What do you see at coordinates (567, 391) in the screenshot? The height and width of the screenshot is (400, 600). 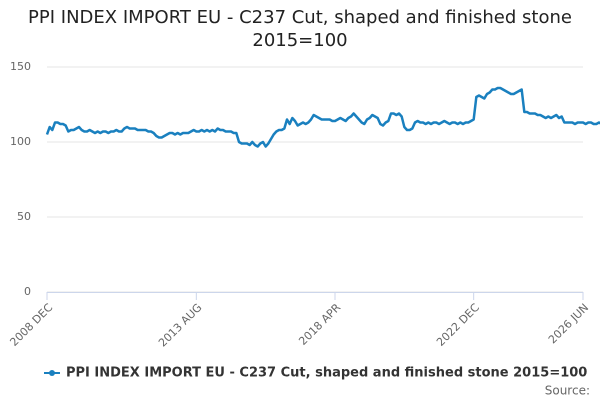 I see `source: Source:` at bounding box center [567, 391].